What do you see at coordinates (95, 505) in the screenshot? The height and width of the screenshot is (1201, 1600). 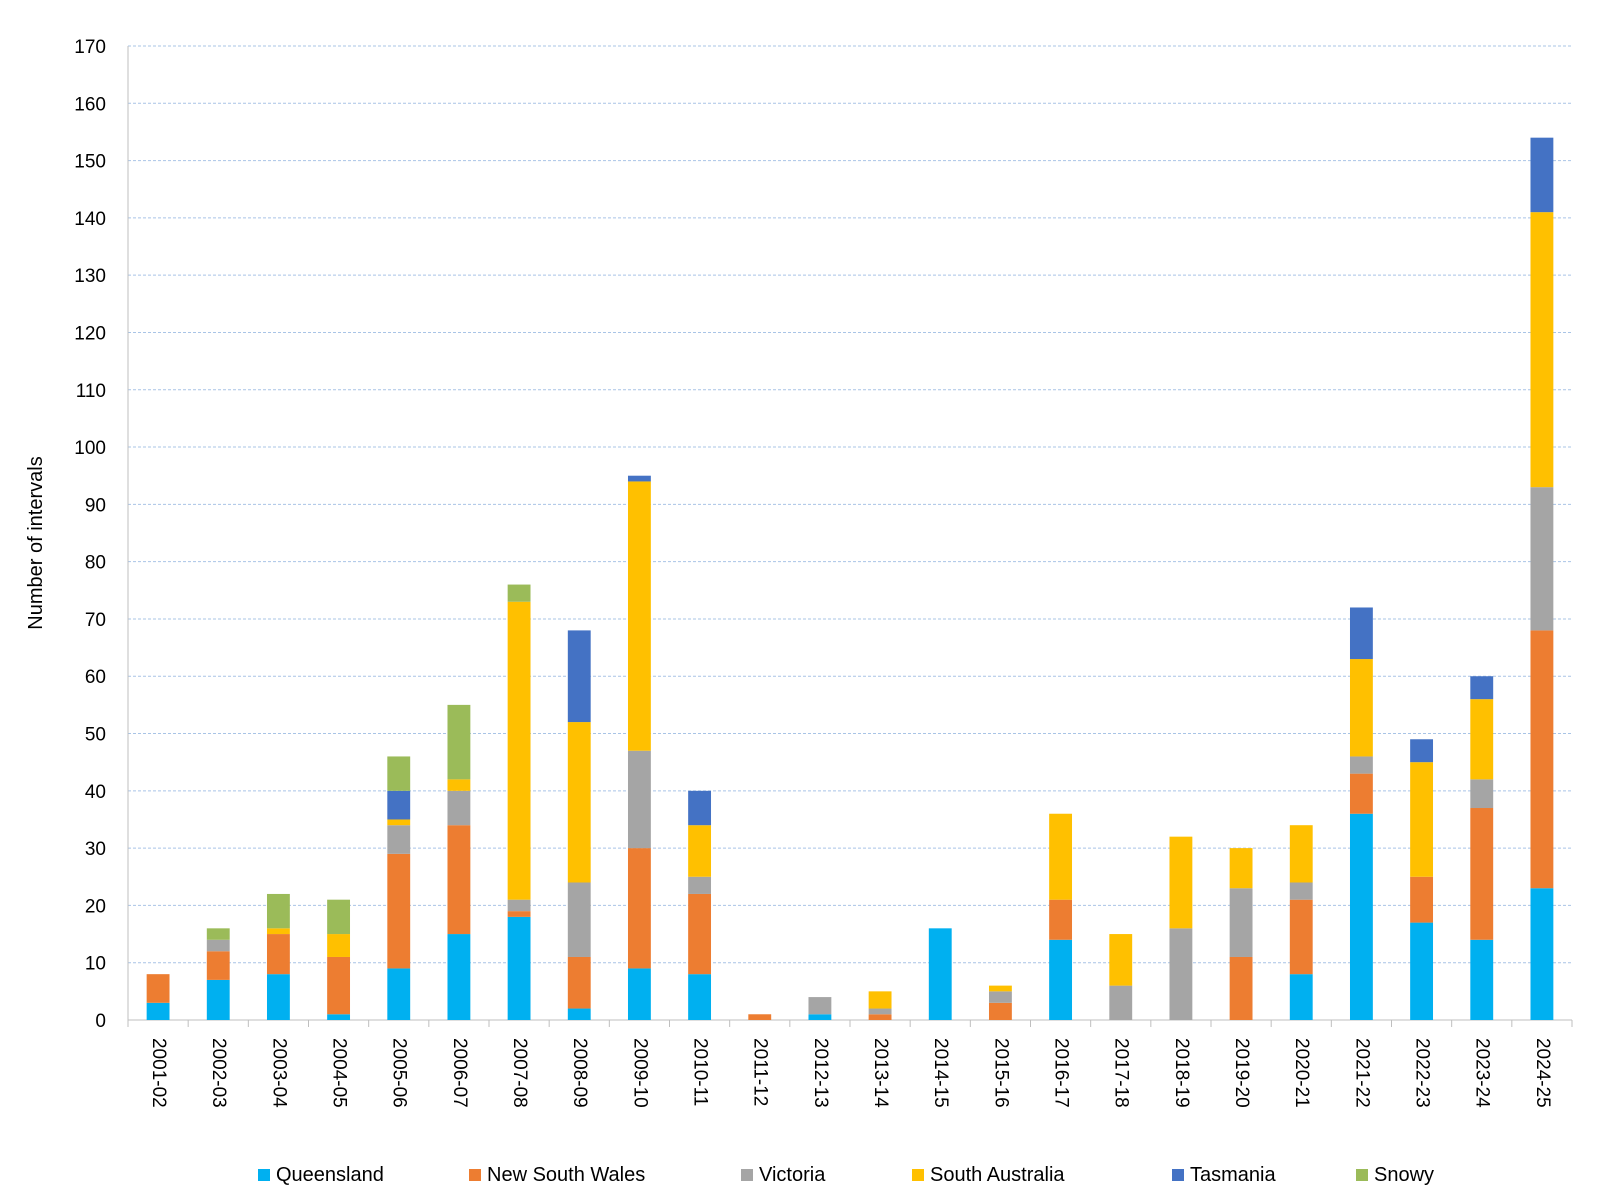 I see `y-tick-label: 90` at bounding box center [95, 505].